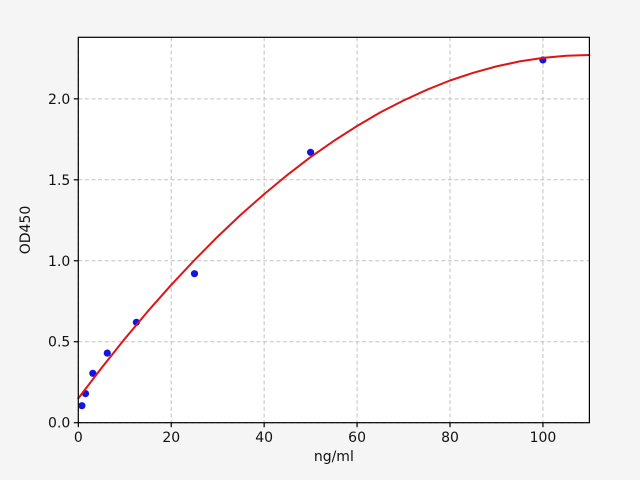 The height and width of the screenshot is (480, 640). What do you see at coordinates (59, 424) in the screenshot?
I see `y-tick-label: 0.0` at bounding box center [59, 424].